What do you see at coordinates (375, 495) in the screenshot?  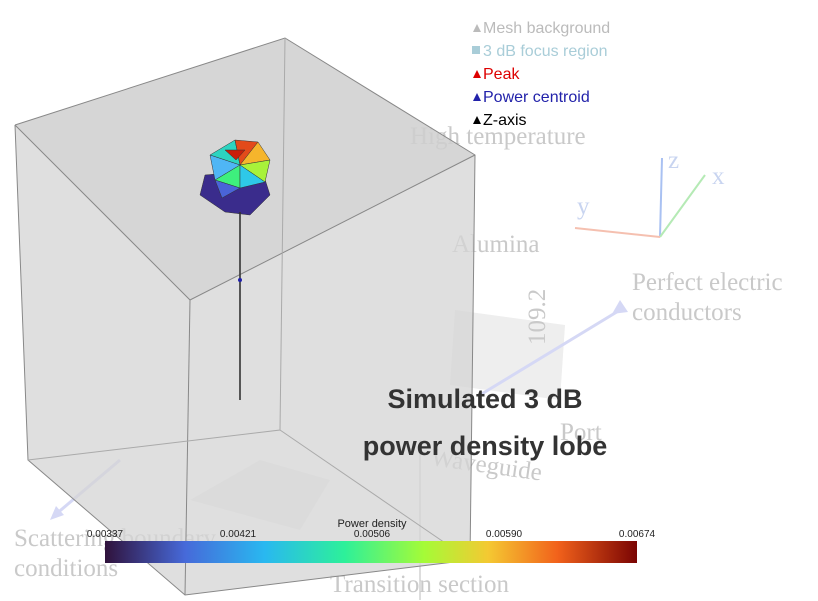 I see `cube-edge` at bounding box center [375, 495].